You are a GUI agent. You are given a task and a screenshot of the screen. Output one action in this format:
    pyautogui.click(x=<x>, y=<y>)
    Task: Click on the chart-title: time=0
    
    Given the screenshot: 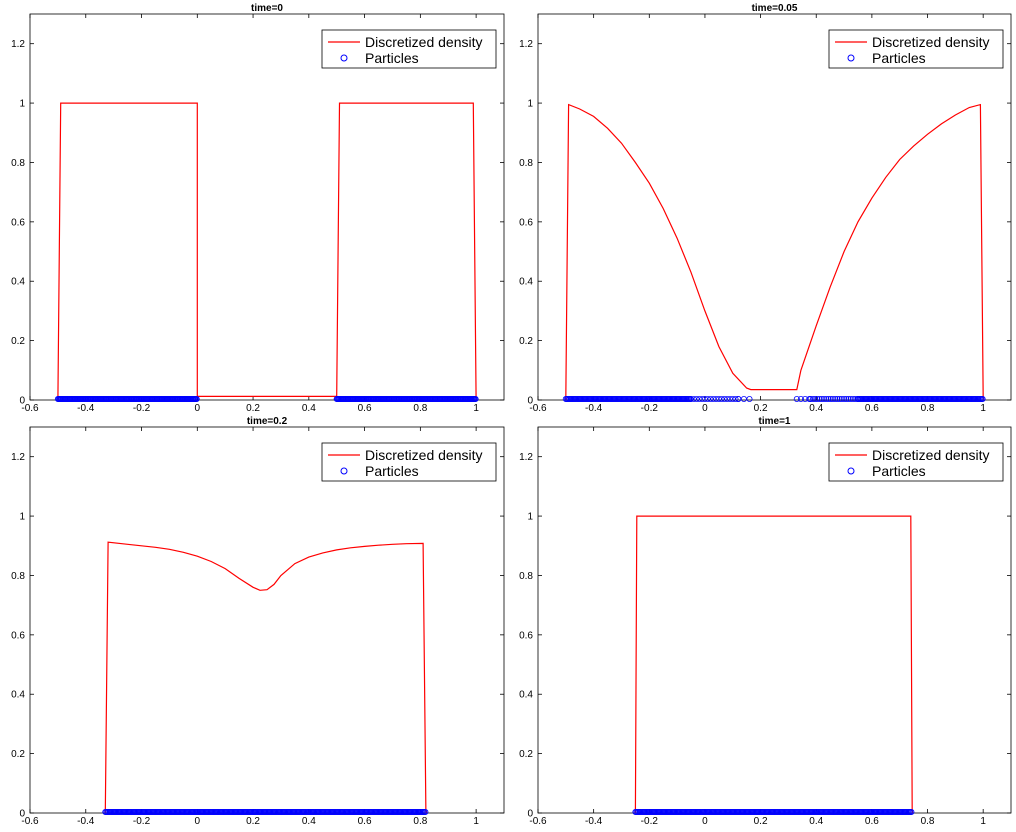 What is the action you would take?
    pyautogui.click(x=267, y=8)
    